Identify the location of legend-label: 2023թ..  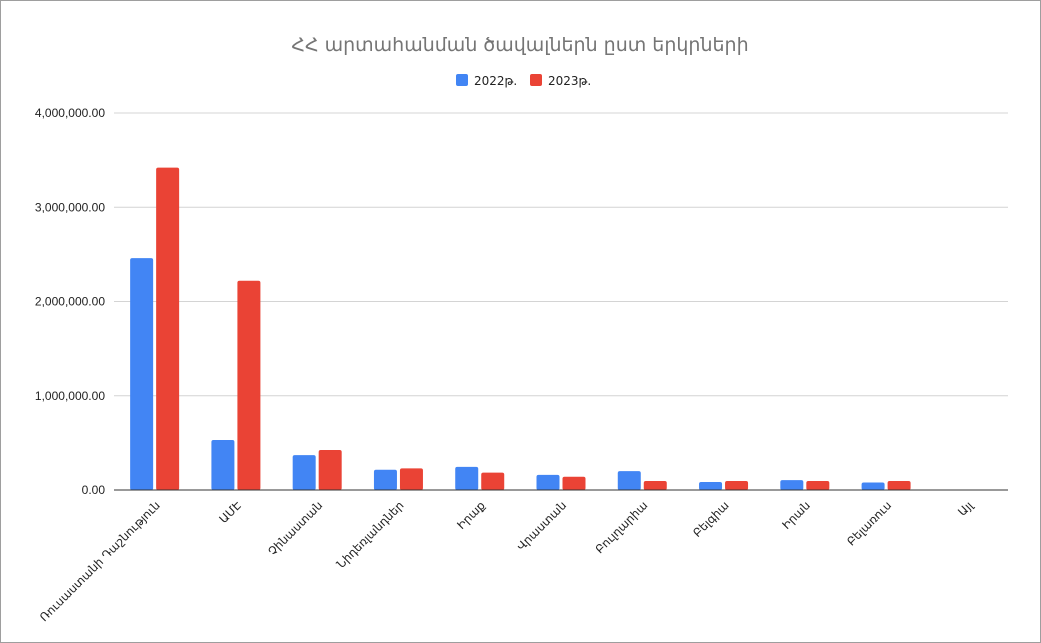
(569, 81).